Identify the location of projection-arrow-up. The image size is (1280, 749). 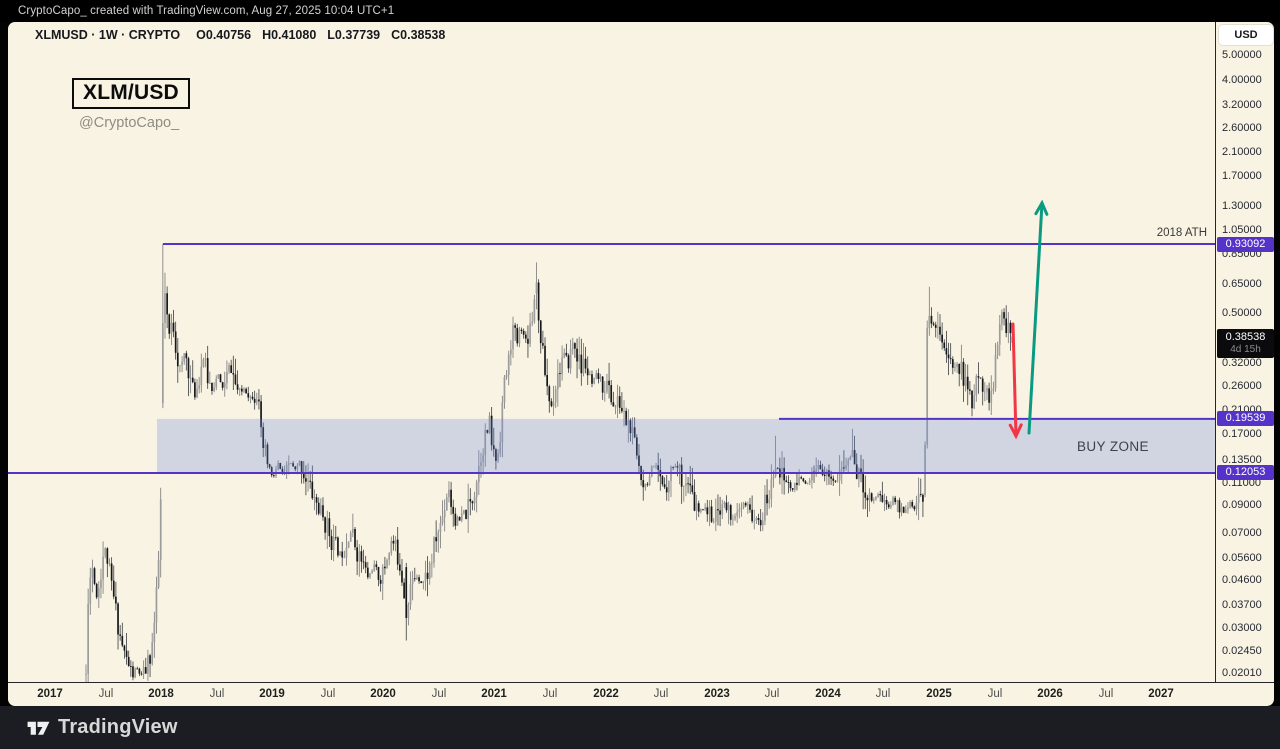
(1038, 317).